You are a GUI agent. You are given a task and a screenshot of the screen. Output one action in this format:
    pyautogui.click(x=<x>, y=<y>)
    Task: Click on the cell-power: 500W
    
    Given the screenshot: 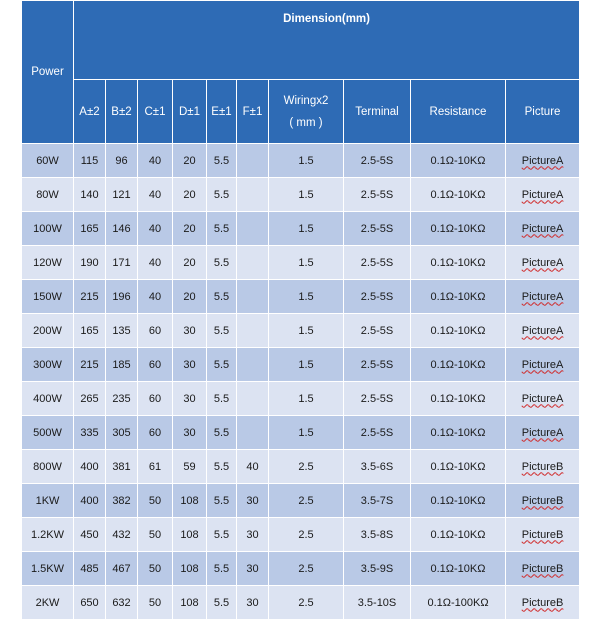 What is the action you would take?
    pyautogui.click(x=47, y=432)
    